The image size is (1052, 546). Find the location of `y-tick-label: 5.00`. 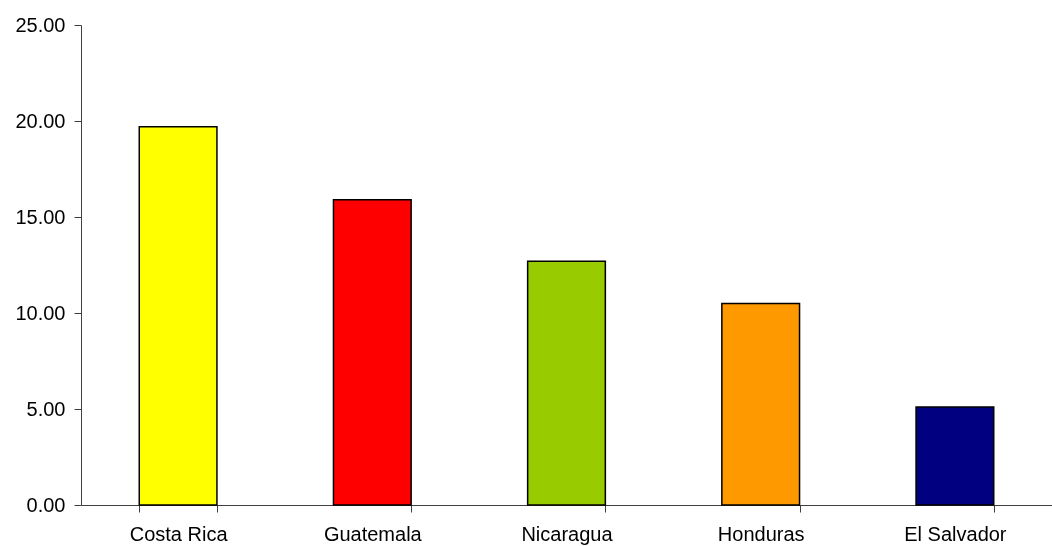

y-tick-label: 5.00 is located at coordinates (46, 408).